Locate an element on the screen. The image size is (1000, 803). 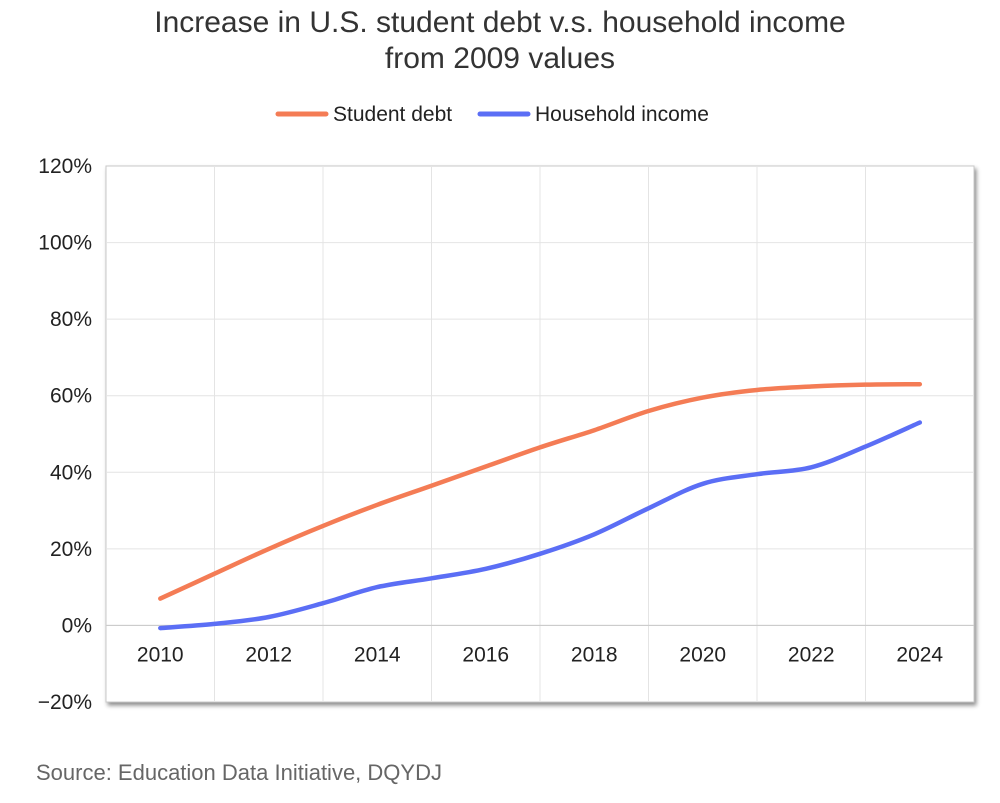
y-tick-label: 20% is located at coordinates (71, 549).